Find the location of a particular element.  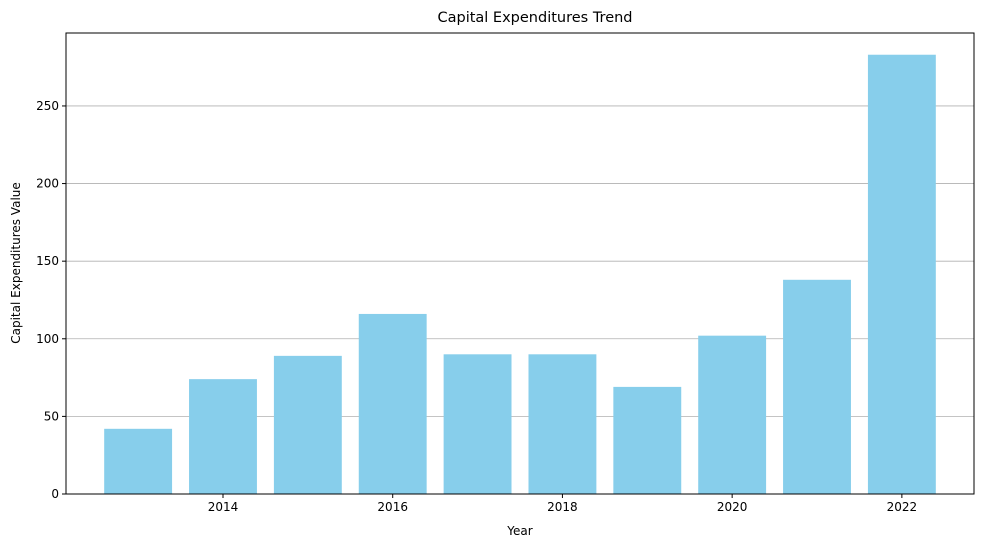

y-tick-label: 200 is located at coordinates (47, 184).